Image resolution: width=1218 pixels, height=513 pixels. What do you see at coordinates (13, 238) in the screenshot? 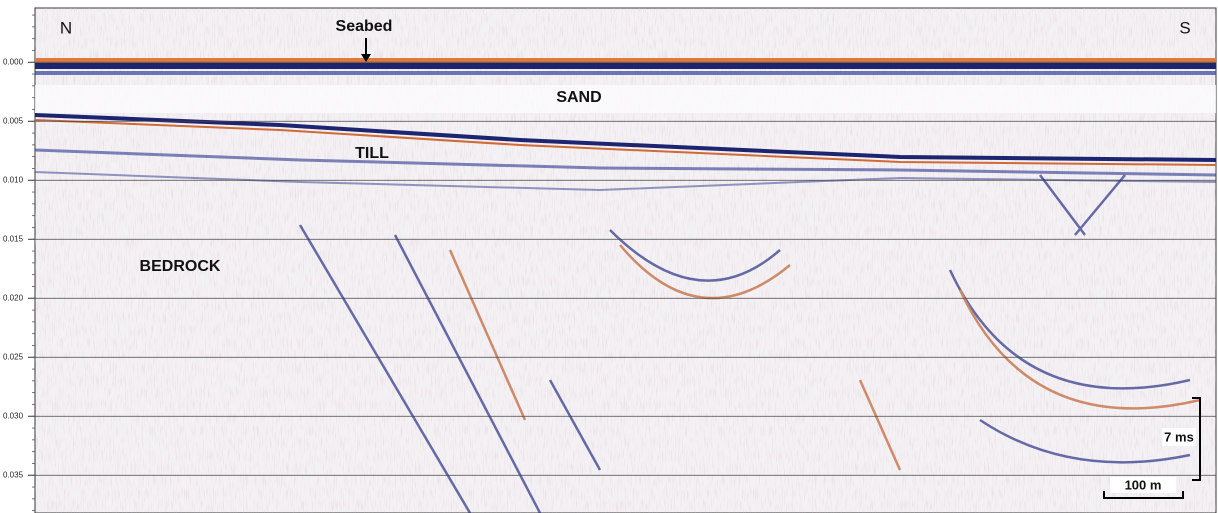
I see `y-tick-label: 0.015` at bounding box center [13, 238].